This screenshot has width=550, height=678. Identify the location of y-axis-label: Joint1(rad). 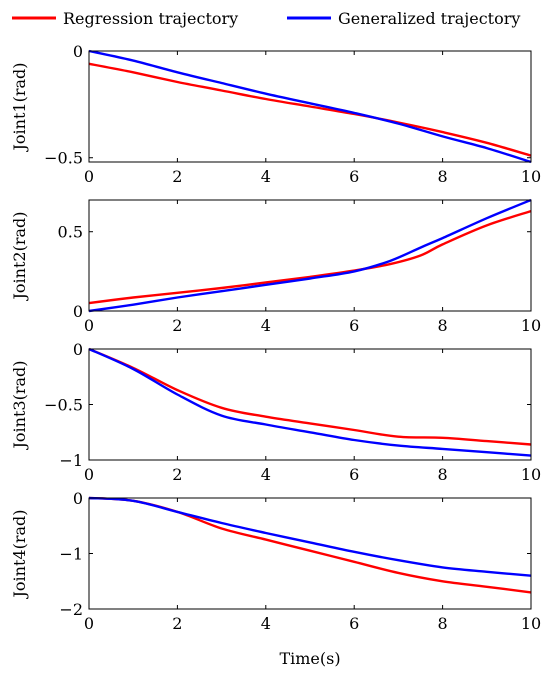
(19, 108).